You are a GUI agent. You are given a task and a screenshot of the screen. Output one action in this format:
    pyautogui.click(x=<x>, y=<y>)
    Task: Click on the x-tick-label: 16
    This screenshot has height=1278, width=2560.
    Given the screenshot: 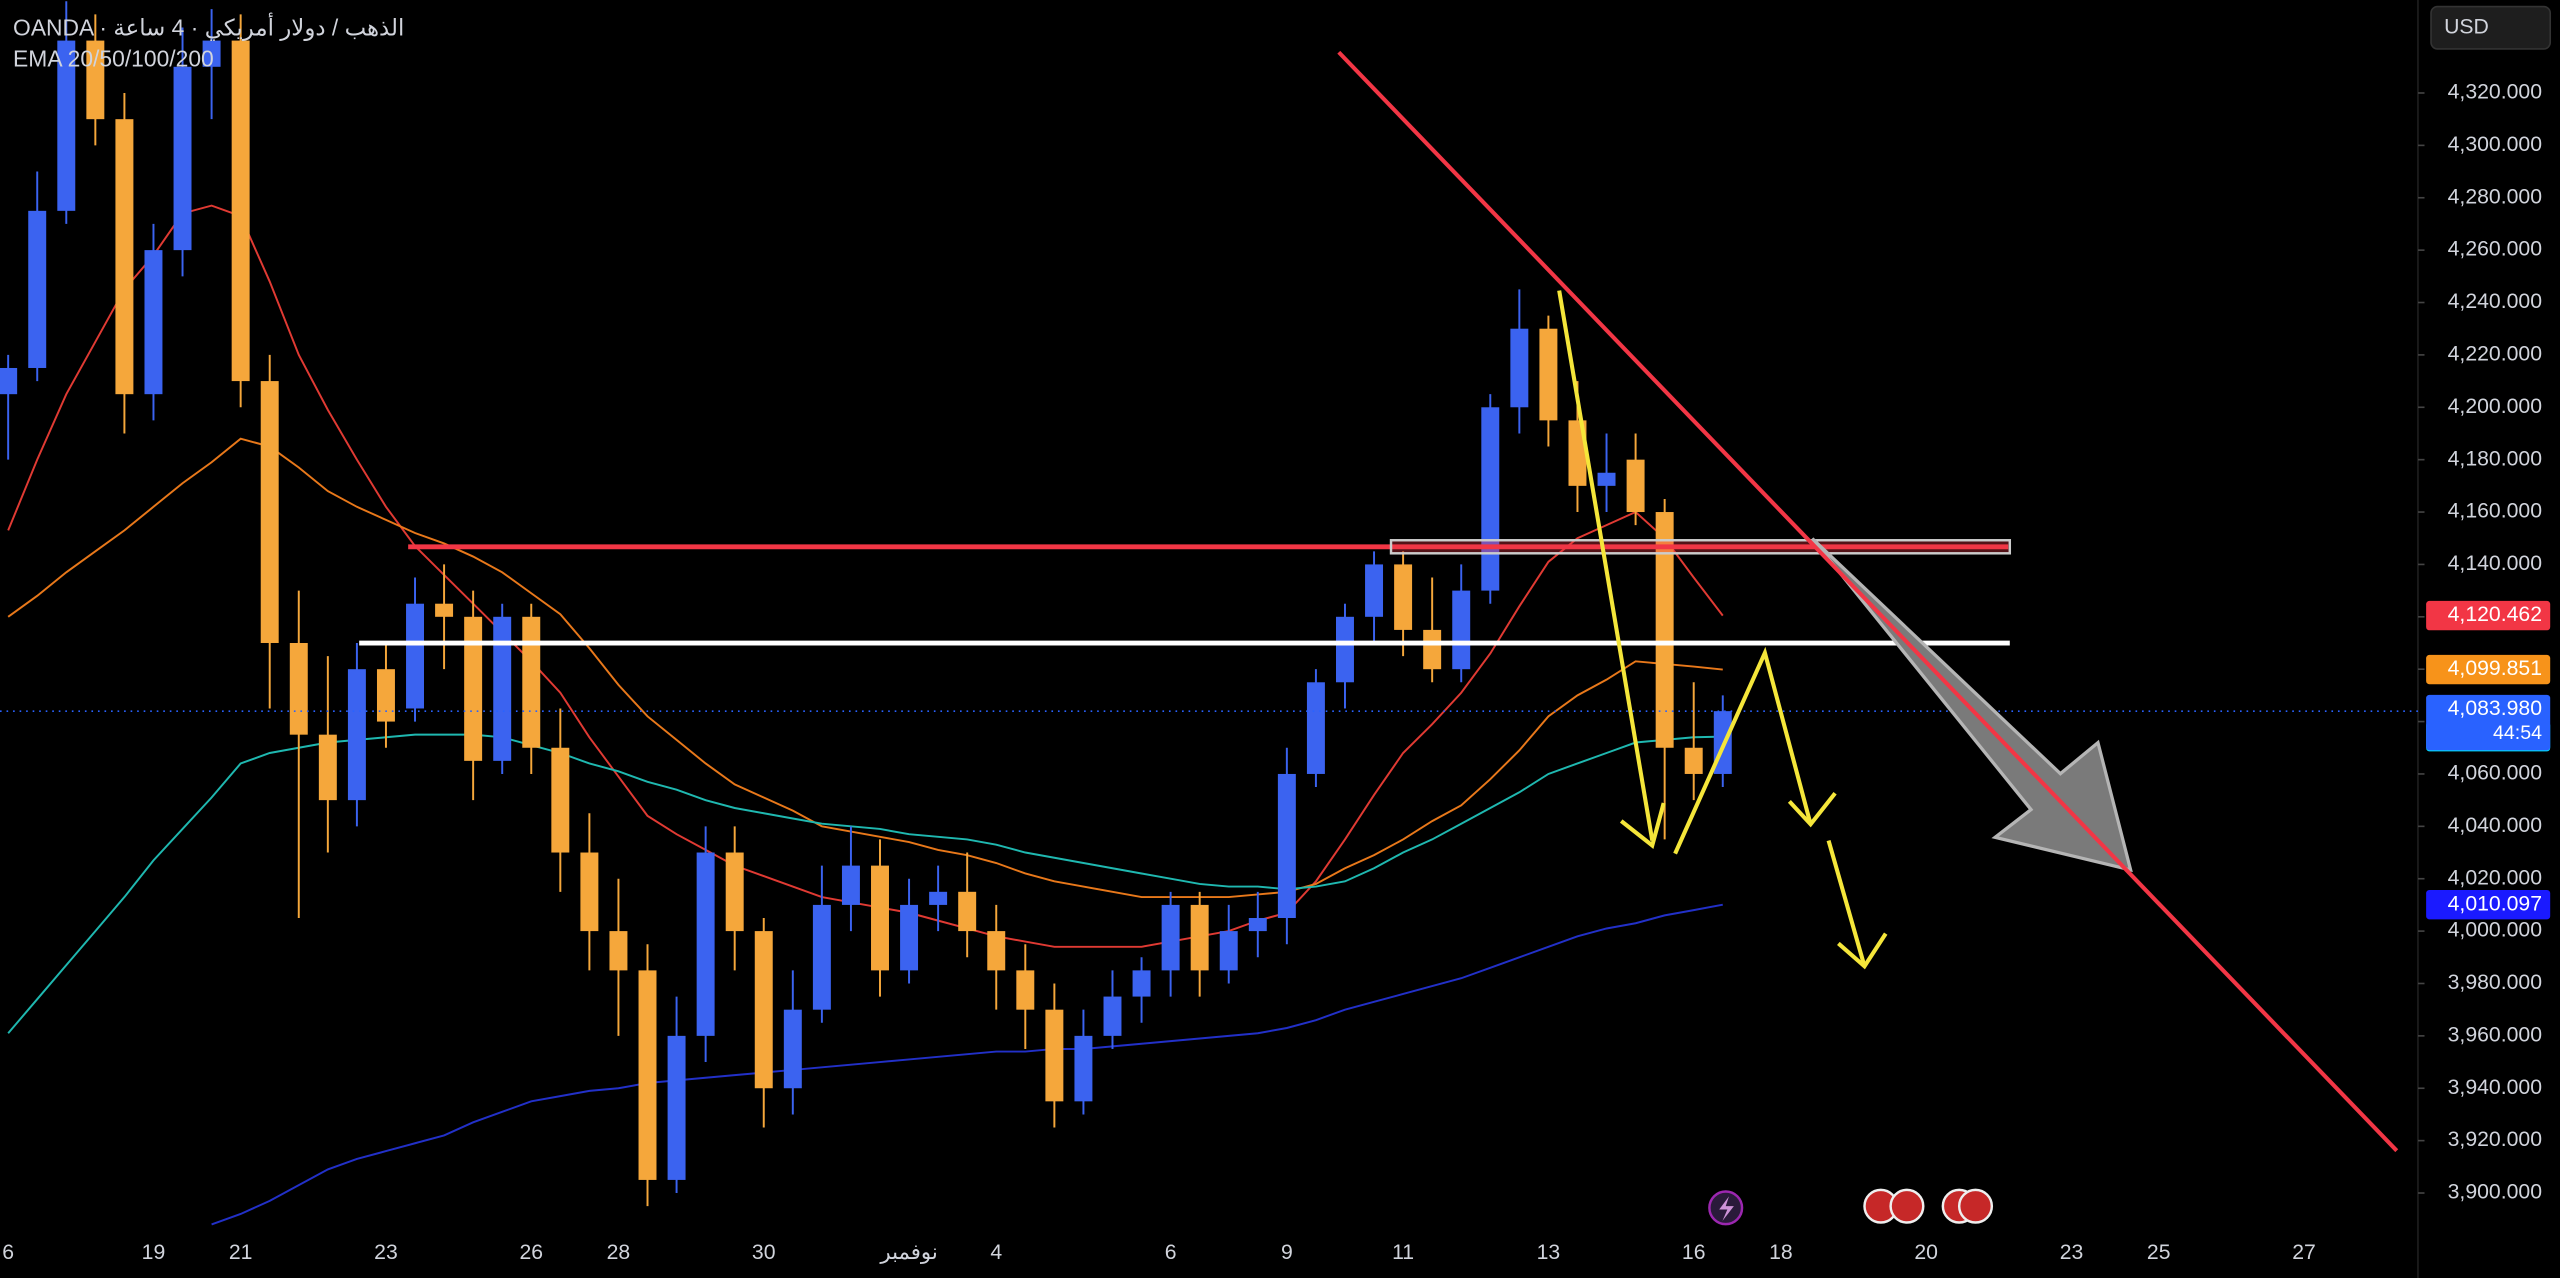 What is the action you would take?
    pyautogui.click(x=1694, y=1252)
    